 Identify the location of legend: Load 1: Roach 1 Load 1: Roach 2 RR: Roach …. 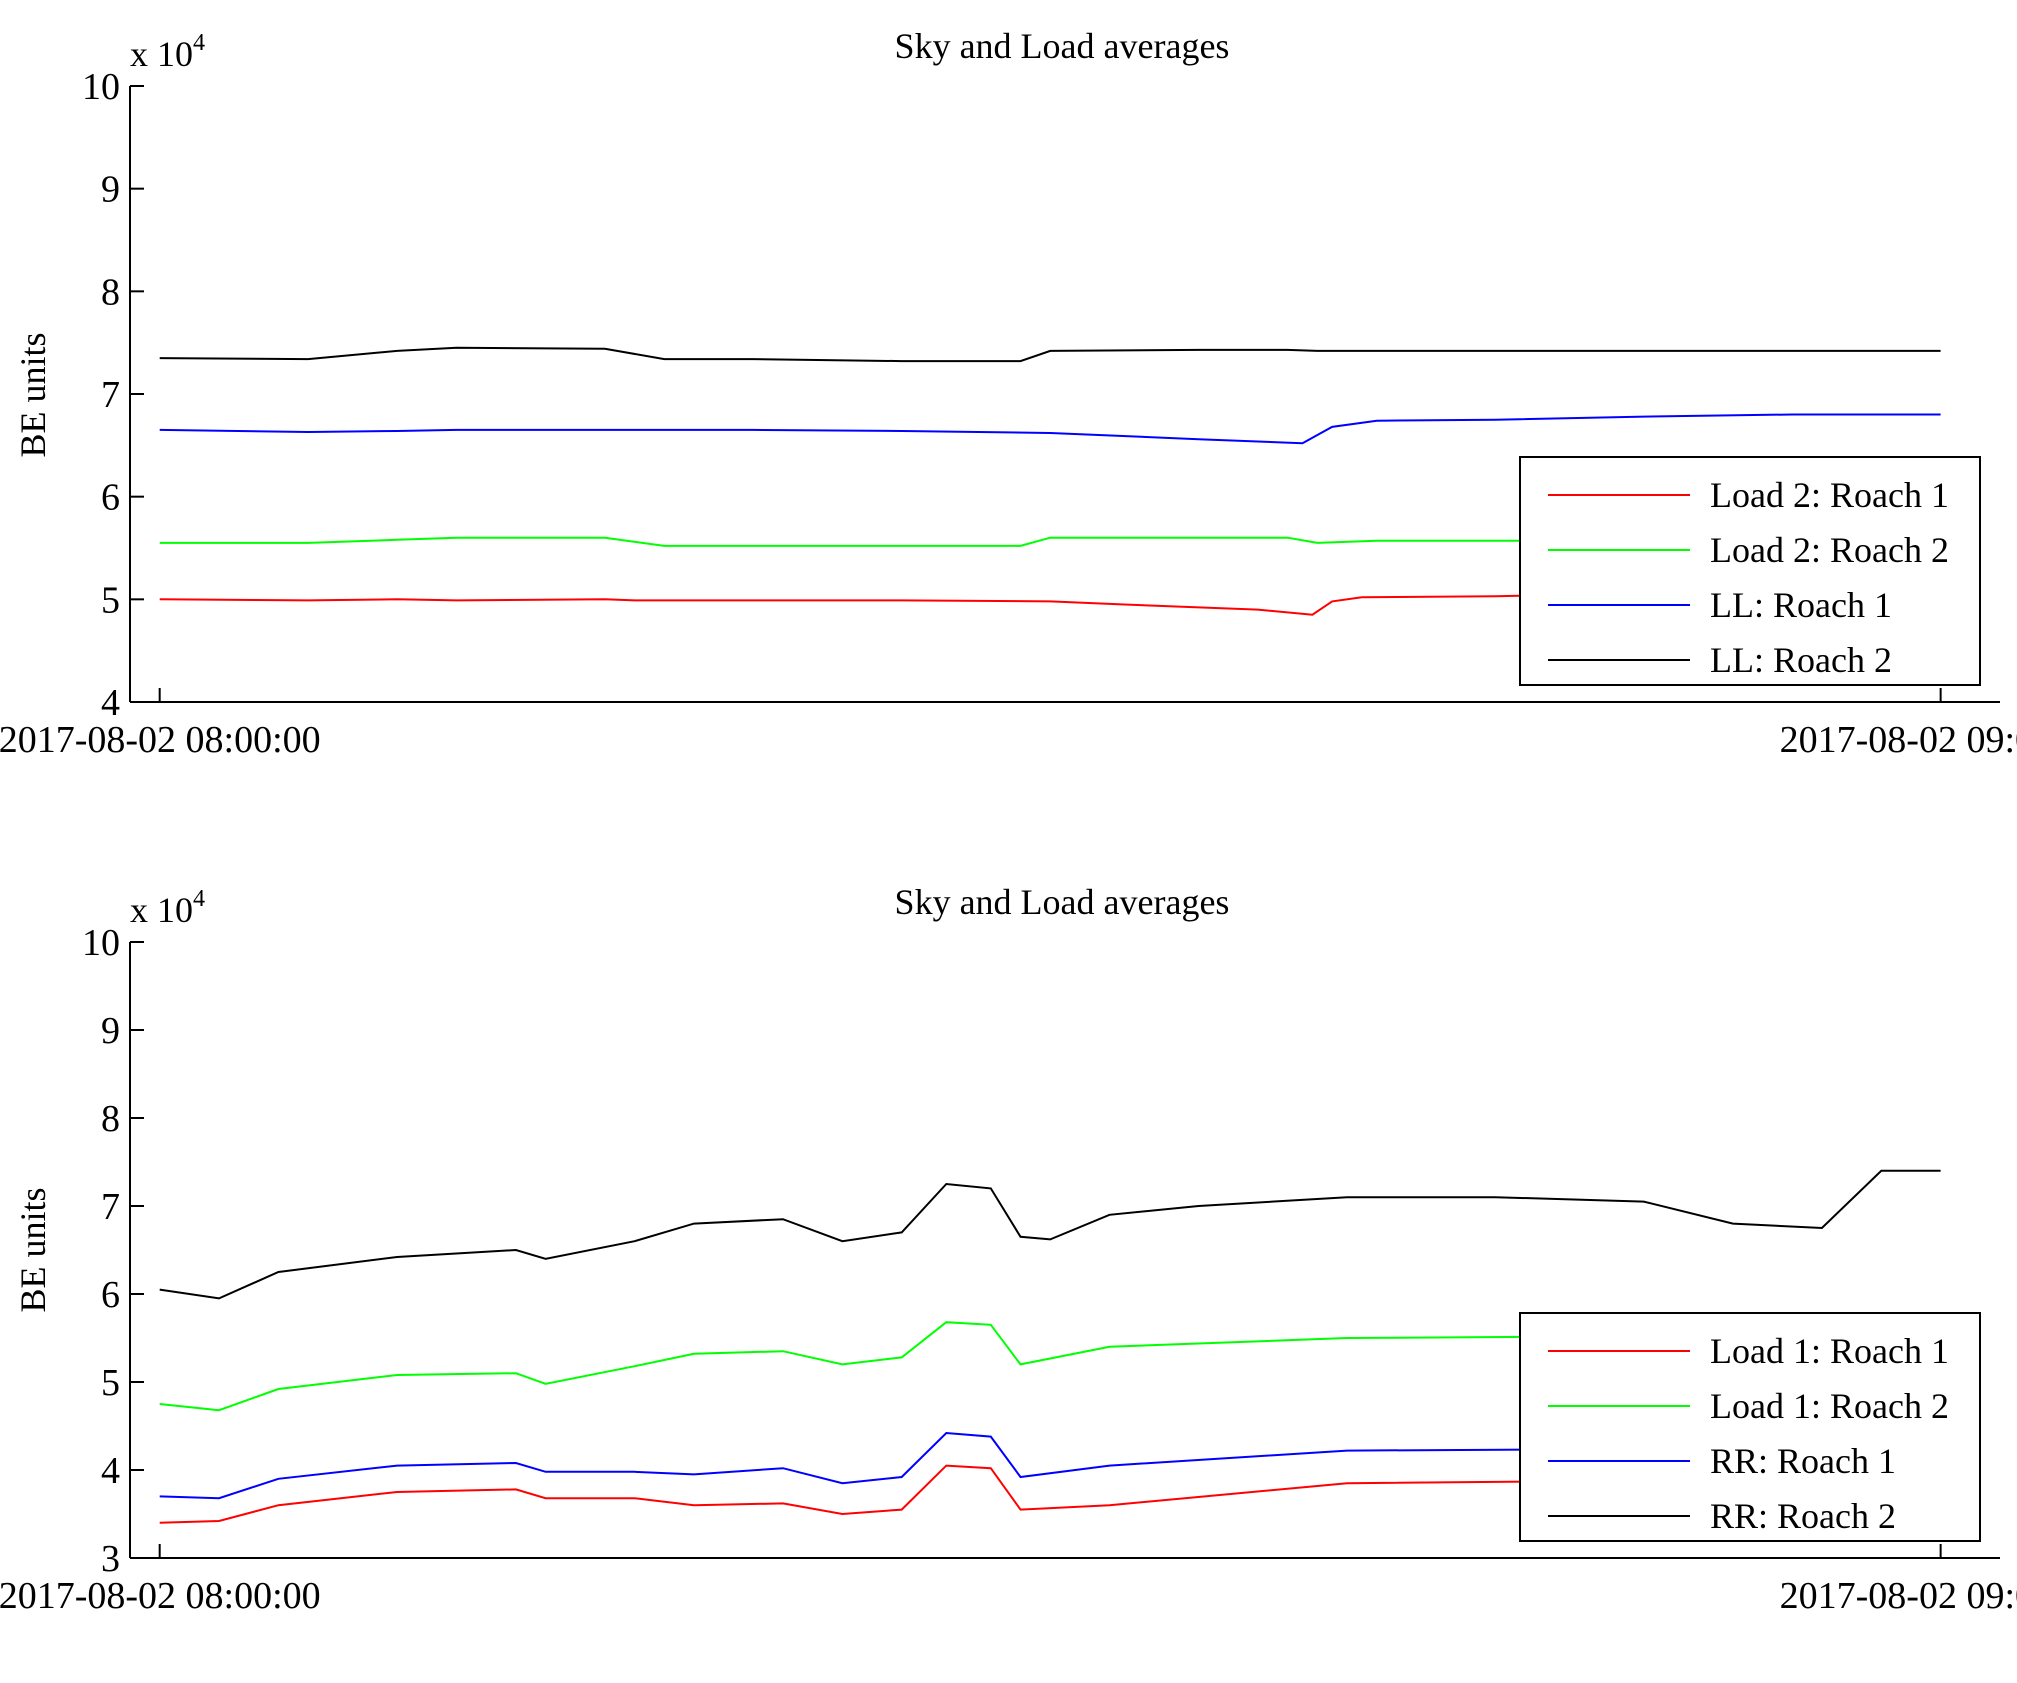
(1750, 1427).